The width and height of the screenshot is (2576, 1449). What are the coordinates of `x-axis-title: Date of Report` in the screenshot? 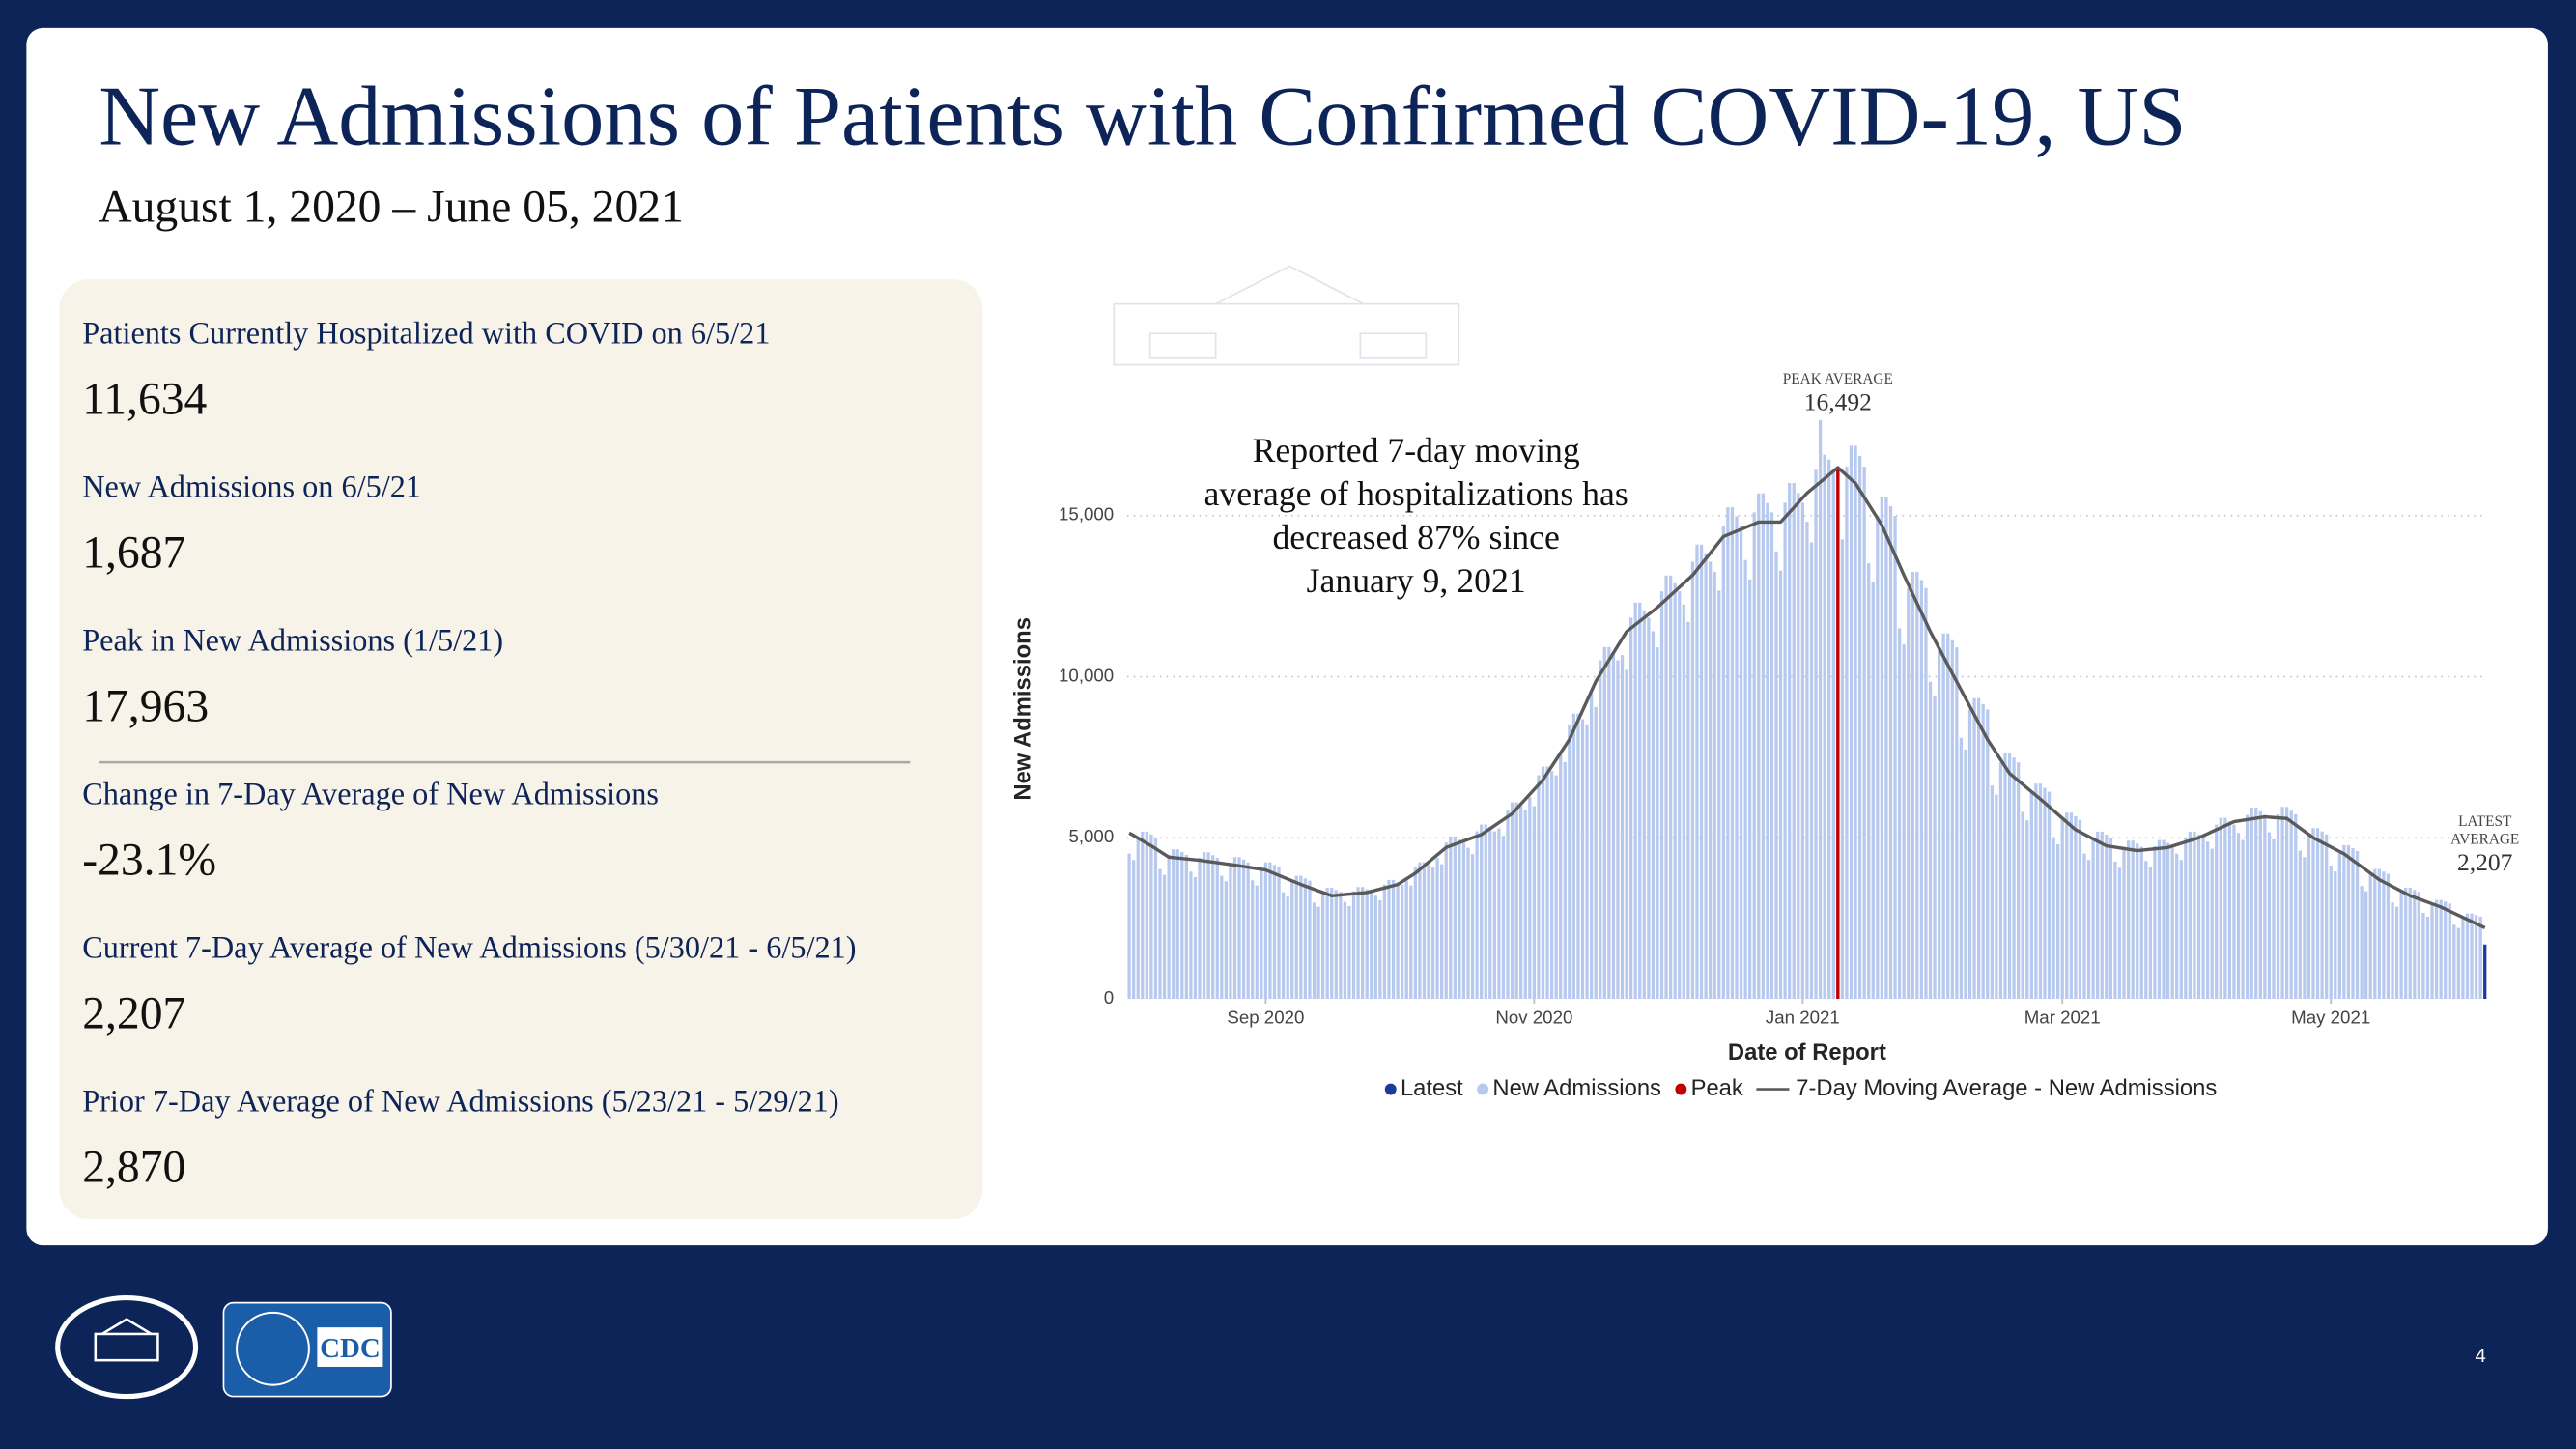 It's located at (1807, 1052).